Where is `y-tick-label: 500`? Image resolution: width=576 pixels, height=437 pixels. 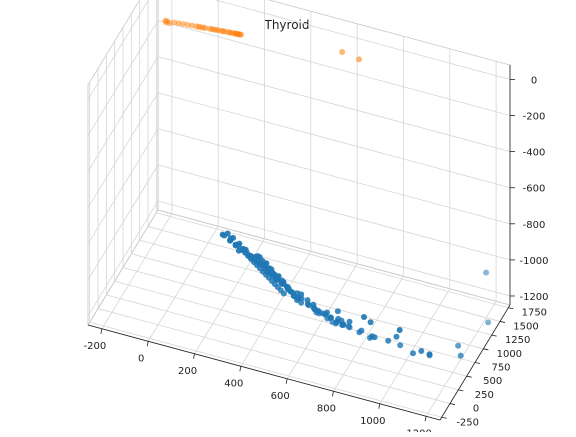 y-tick-label: 500 is located at coordinates (492, 381).